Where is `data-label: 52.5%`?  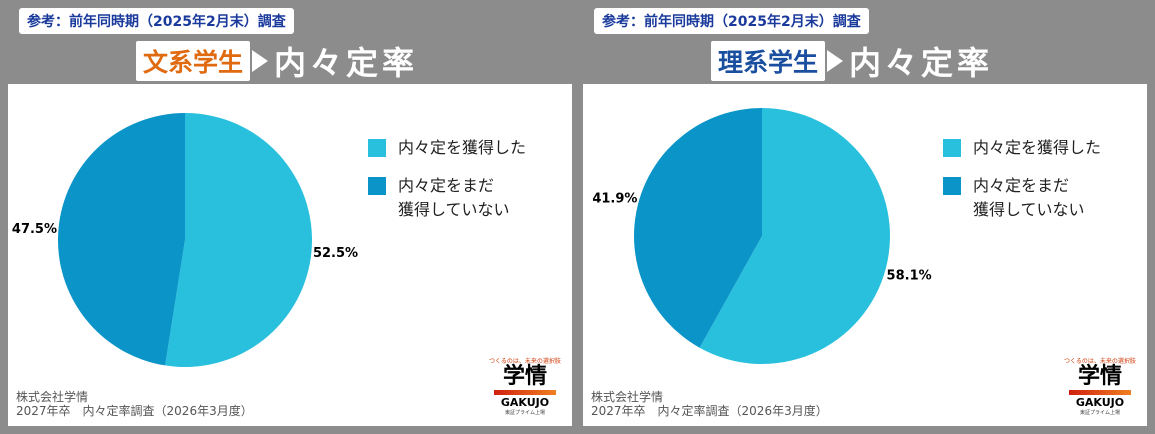 data-label: 52.5% is located at coordinates (335, 253).